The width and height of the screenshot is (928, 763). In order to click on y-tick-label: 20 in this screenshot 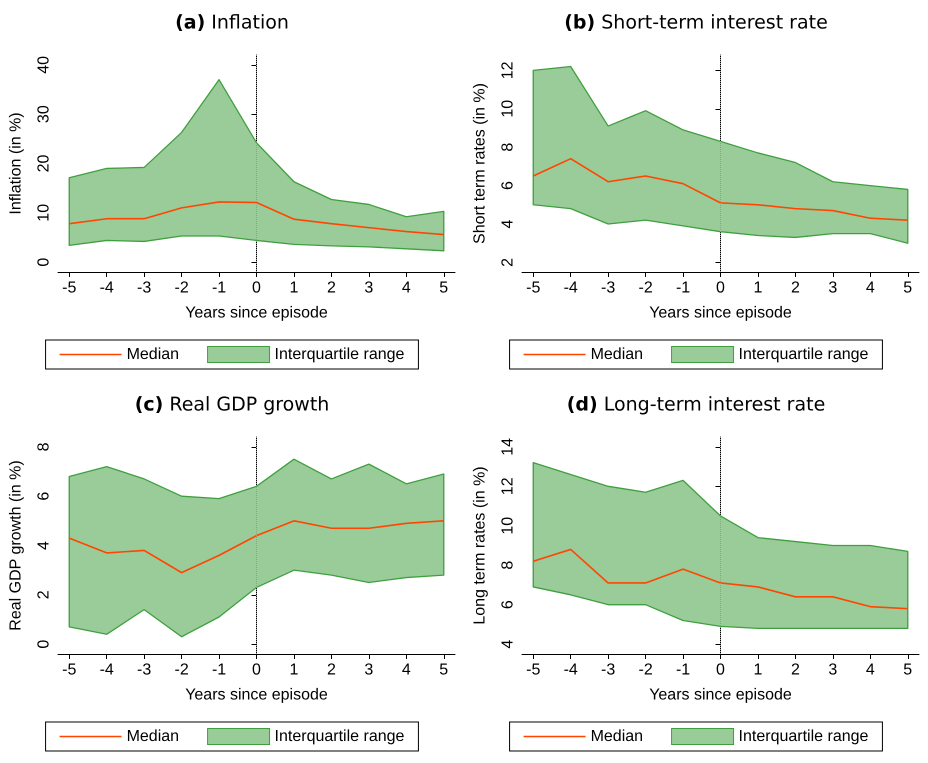, I will do `click(44, 163)`.